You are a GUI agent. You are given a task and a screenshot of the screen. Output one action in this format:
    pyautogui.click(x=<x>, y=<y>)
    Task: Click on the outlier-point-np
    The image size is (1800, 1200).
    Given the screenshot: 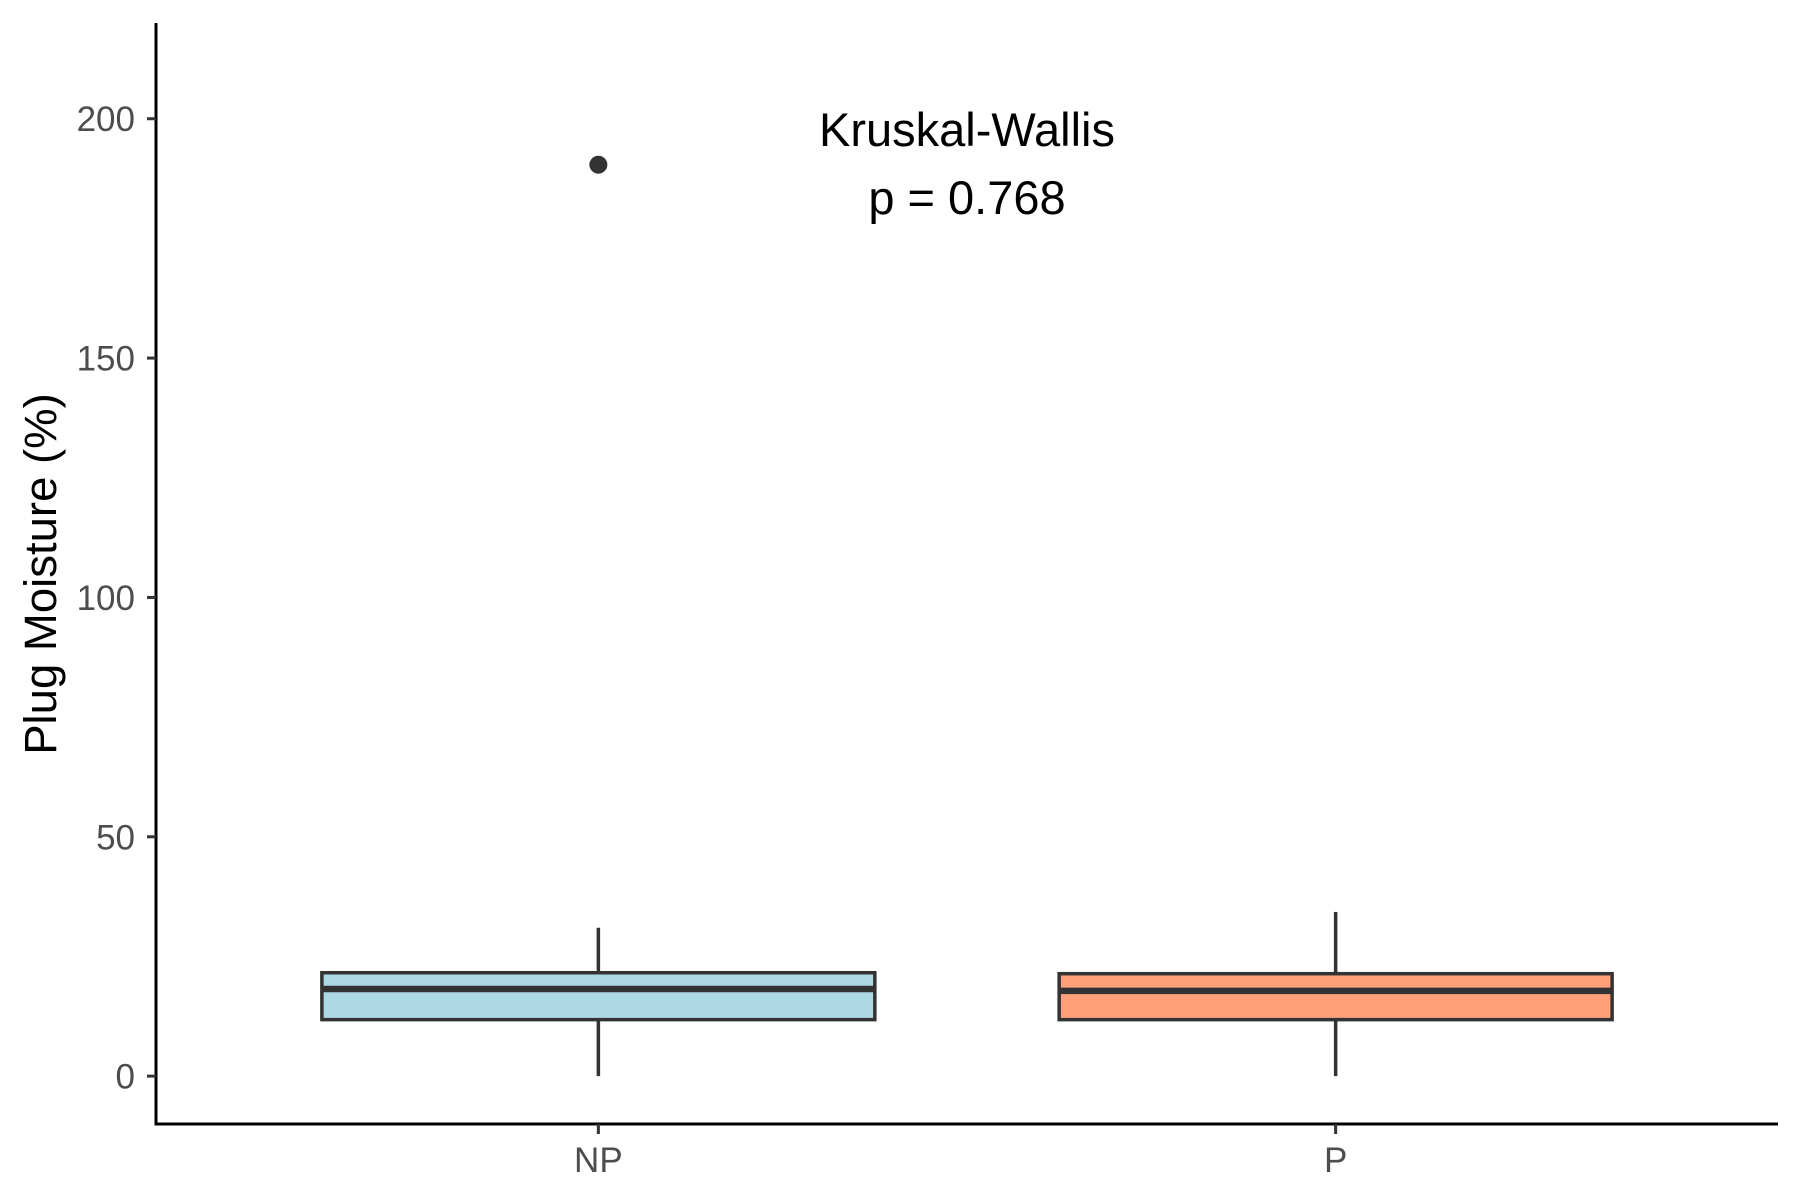 What is the action you would take?
    pyautogui.click(x=598, y=164)
    